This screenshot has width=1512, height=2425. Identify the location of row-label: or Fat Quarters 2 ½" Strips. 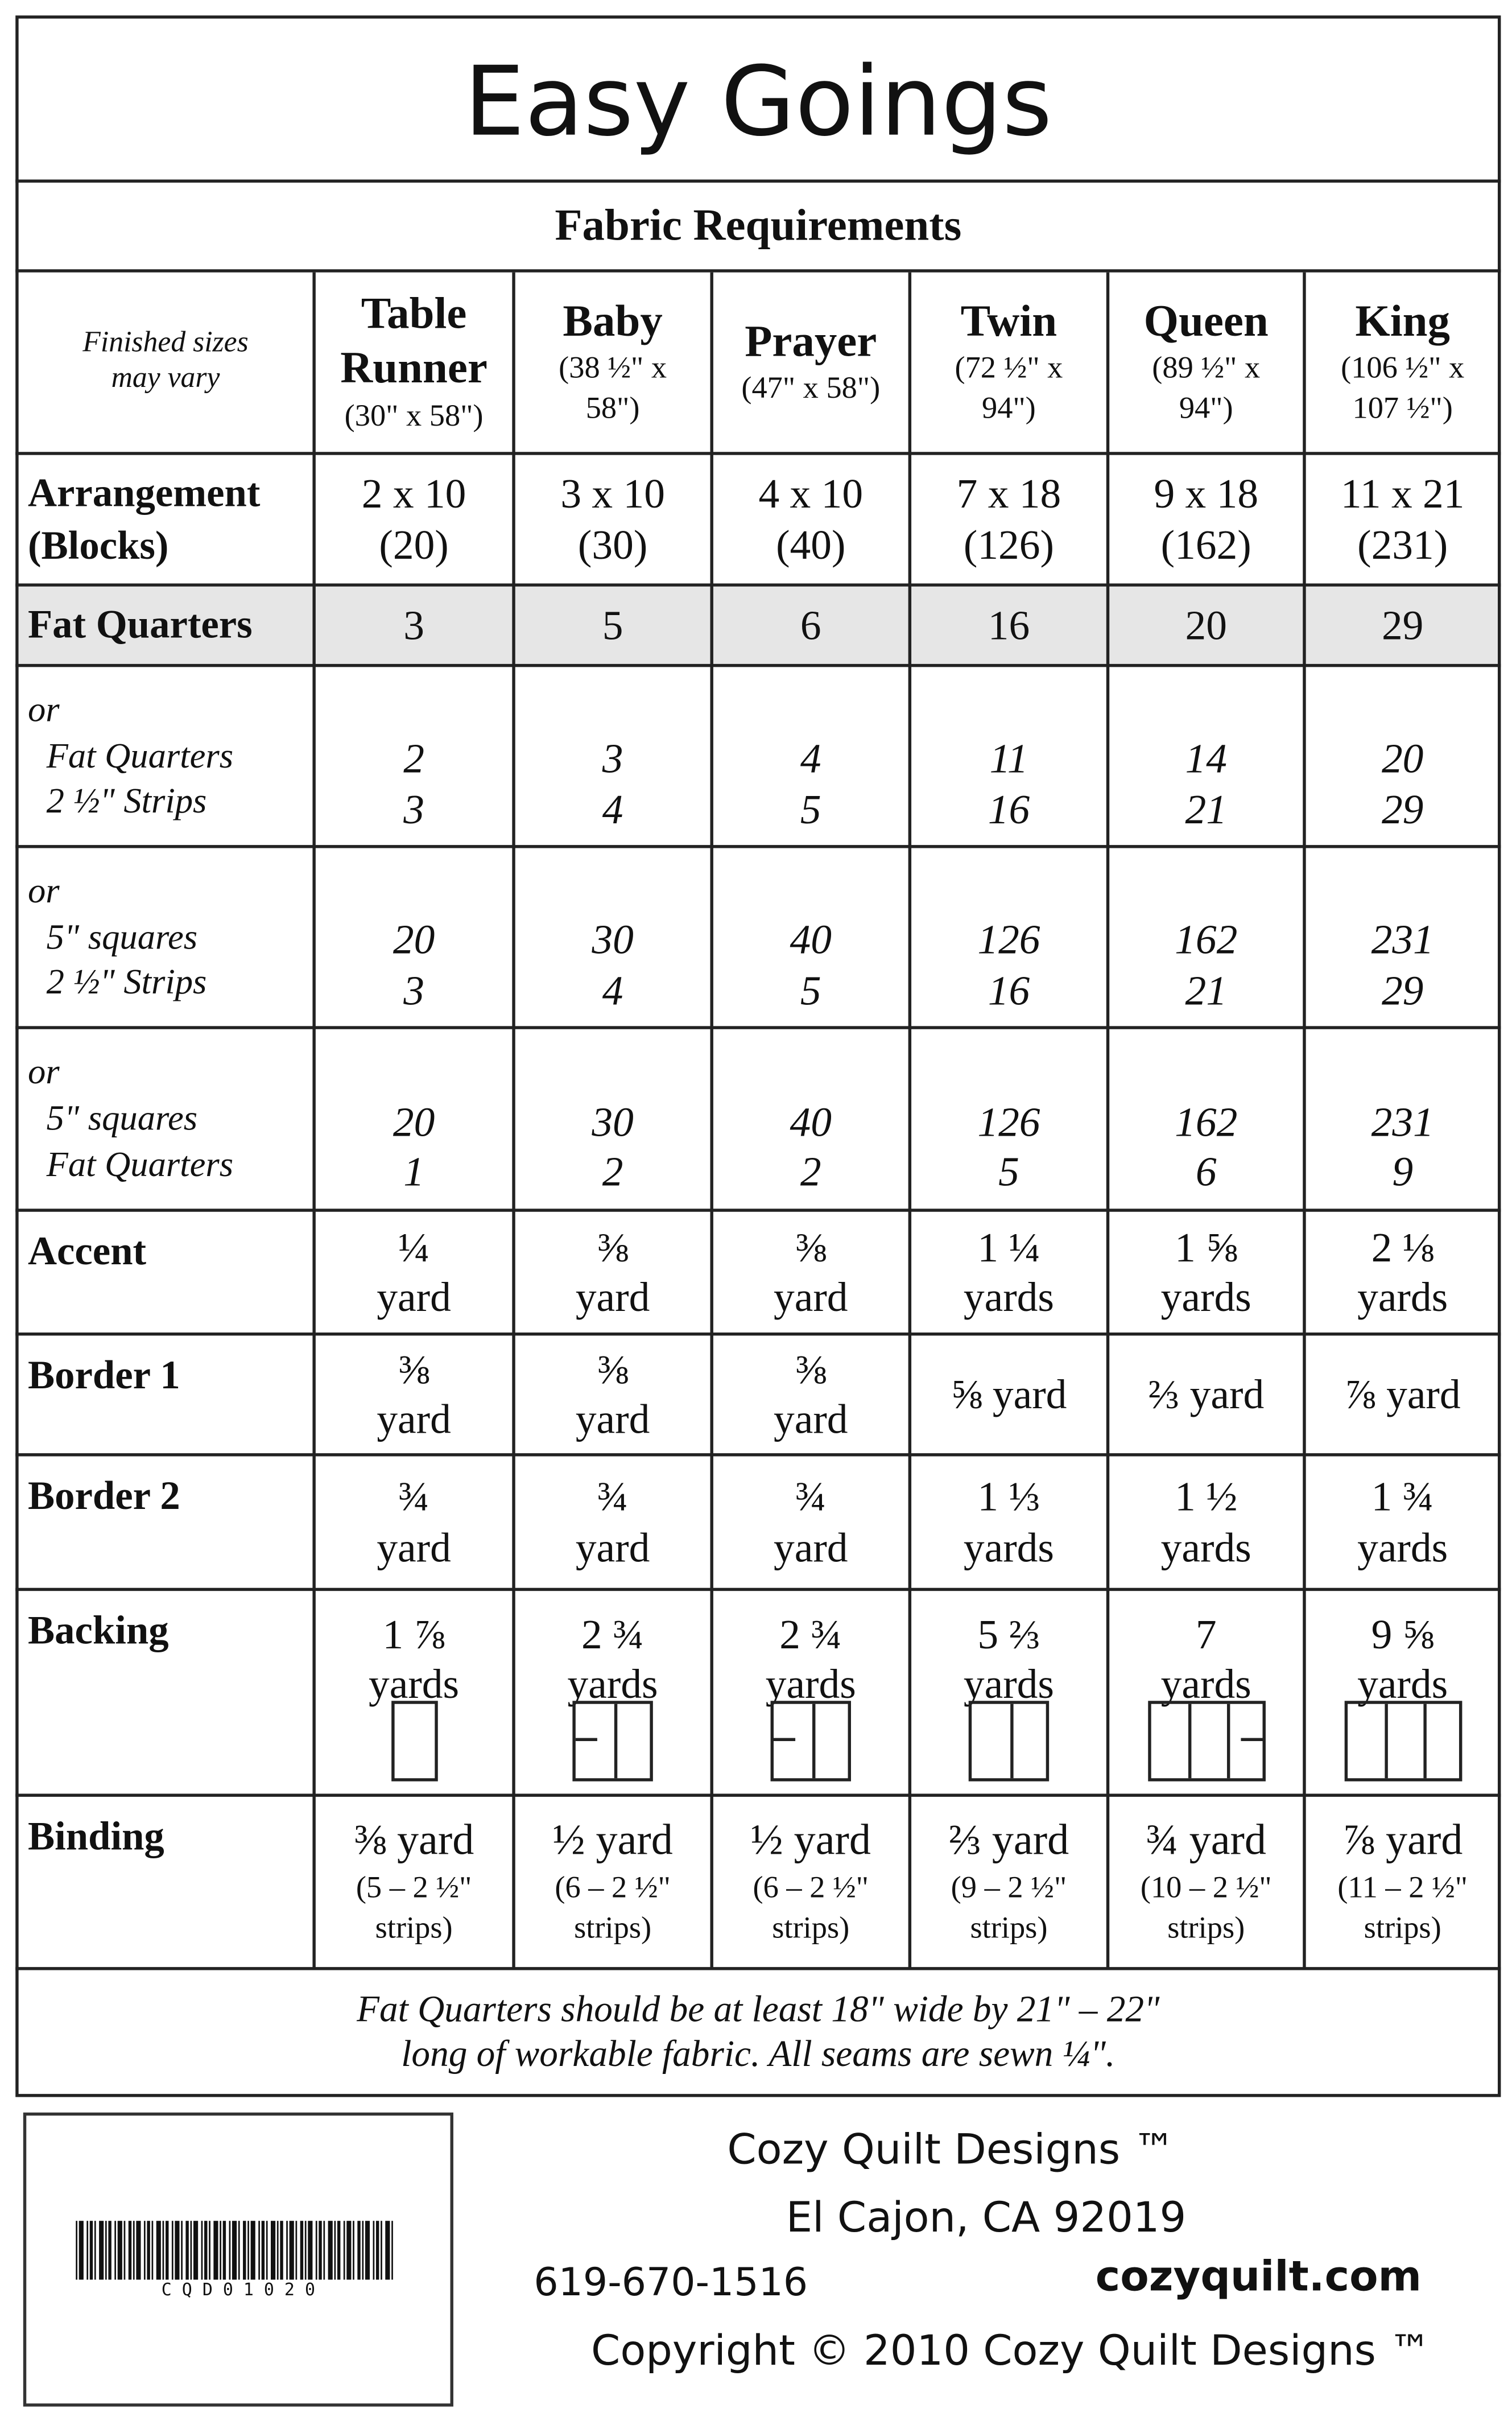
(171, 756).